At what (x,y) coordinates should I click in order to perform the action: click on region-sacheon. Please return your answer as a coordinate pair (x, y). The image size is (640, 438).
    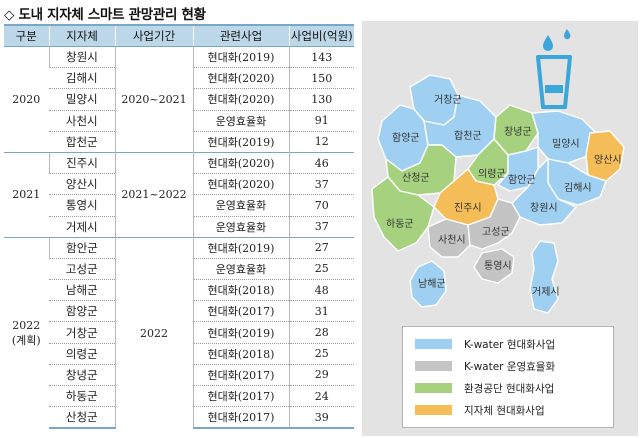
    Looking at the image, I should click on (449, 238).